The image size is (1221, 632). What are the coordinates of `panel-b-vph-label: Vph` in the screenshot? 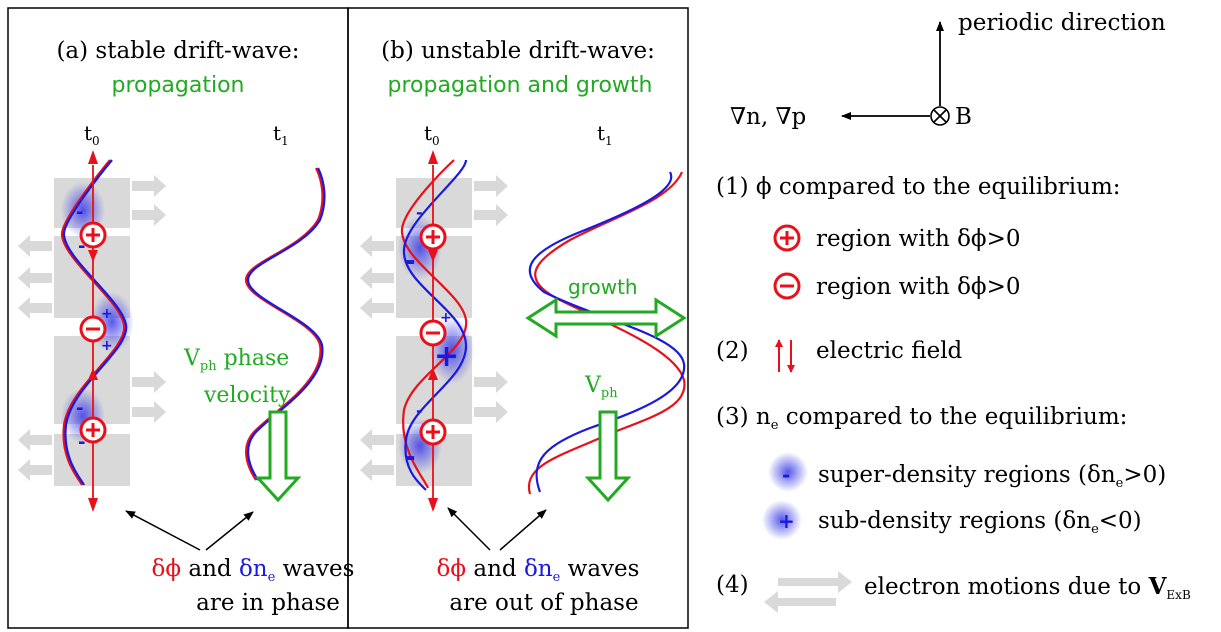 It's located at (601, 387).